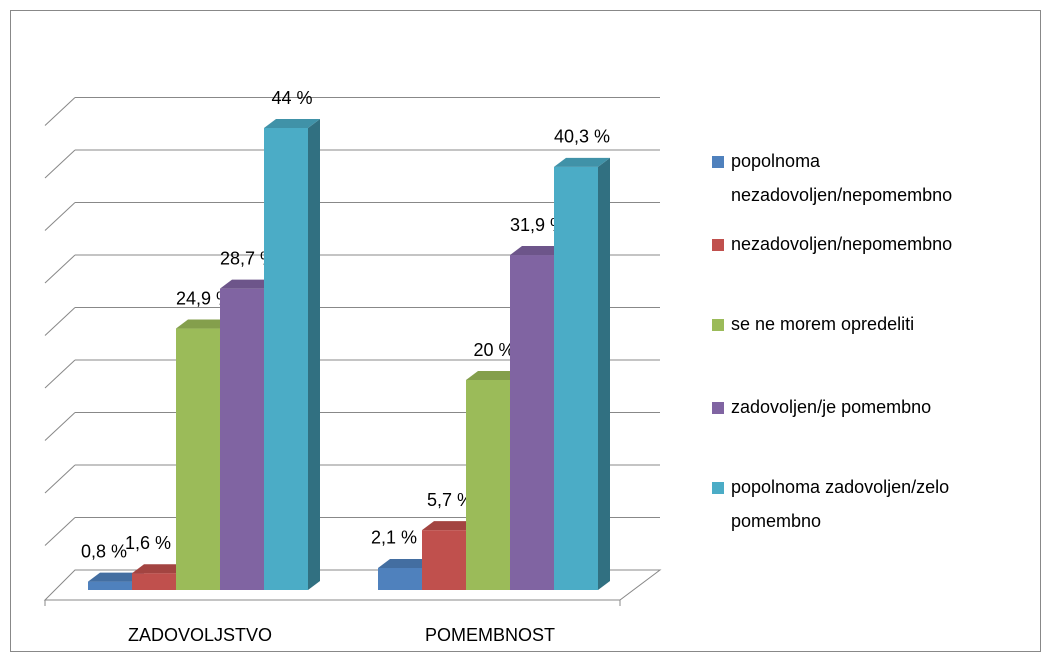 Image resolution: width=1051 pixels, height=667 pixels. What do you see at coordinates (200, 635) in the screenshot?
I see `x-tick-label: ZADOVOLJSTVO` at bounding box center [200, 635].